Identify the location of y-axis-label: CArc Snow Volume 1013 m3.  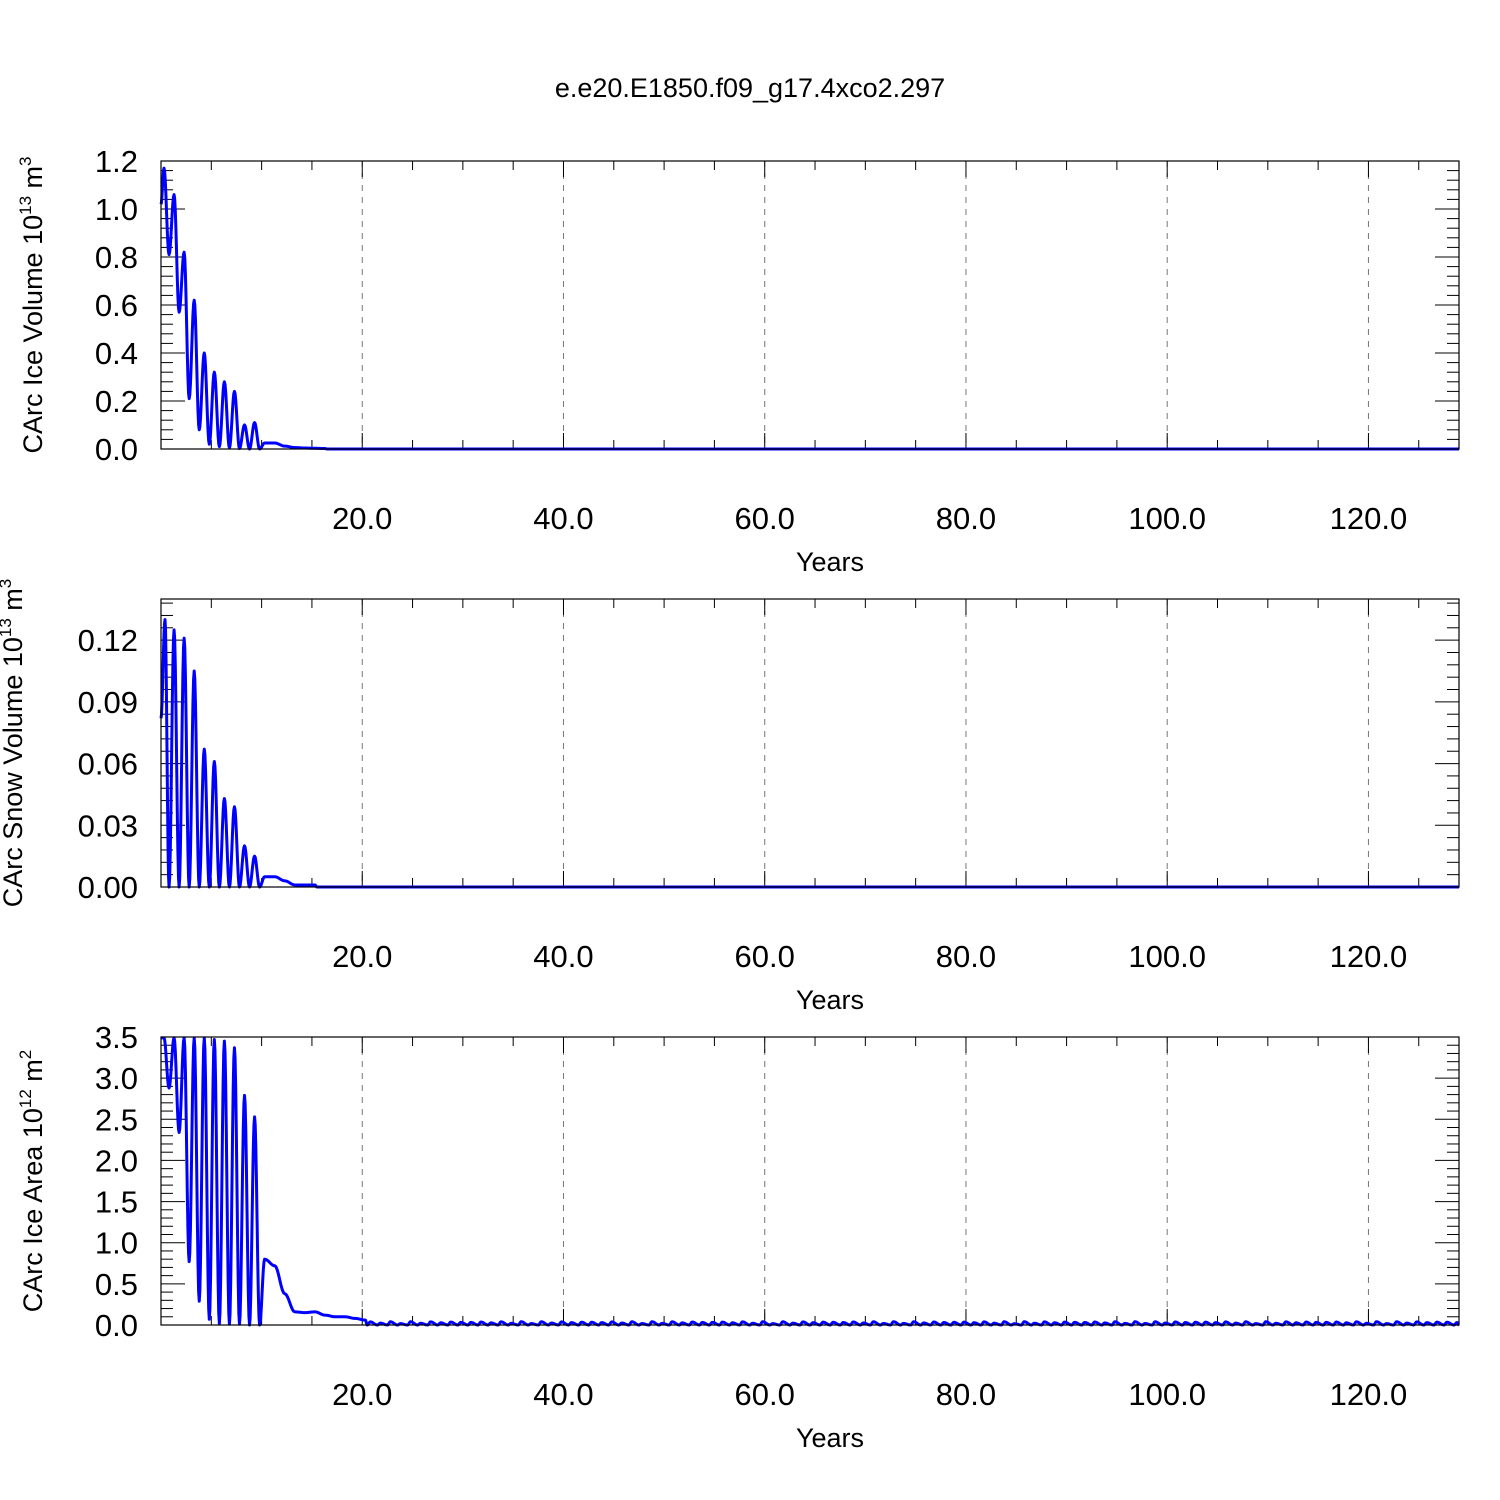
(14, 743).